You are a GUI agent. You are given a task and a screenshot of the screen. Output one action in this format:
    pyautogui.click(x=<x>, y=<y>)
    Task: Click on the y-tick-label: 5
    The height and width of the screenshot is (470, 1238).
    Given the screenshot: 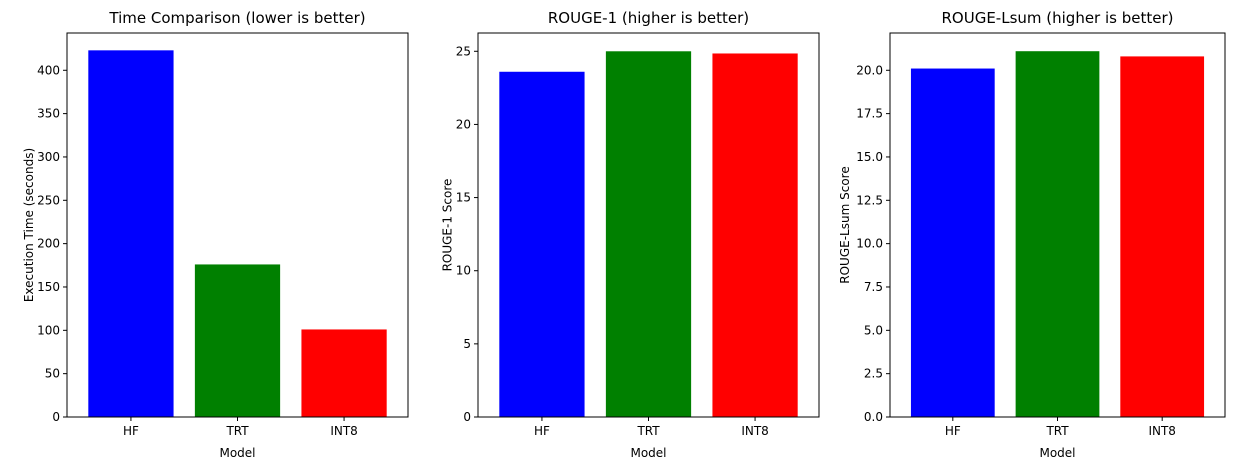 What is the action you would take?
    pyautogui.click(x=467, y=344)
    